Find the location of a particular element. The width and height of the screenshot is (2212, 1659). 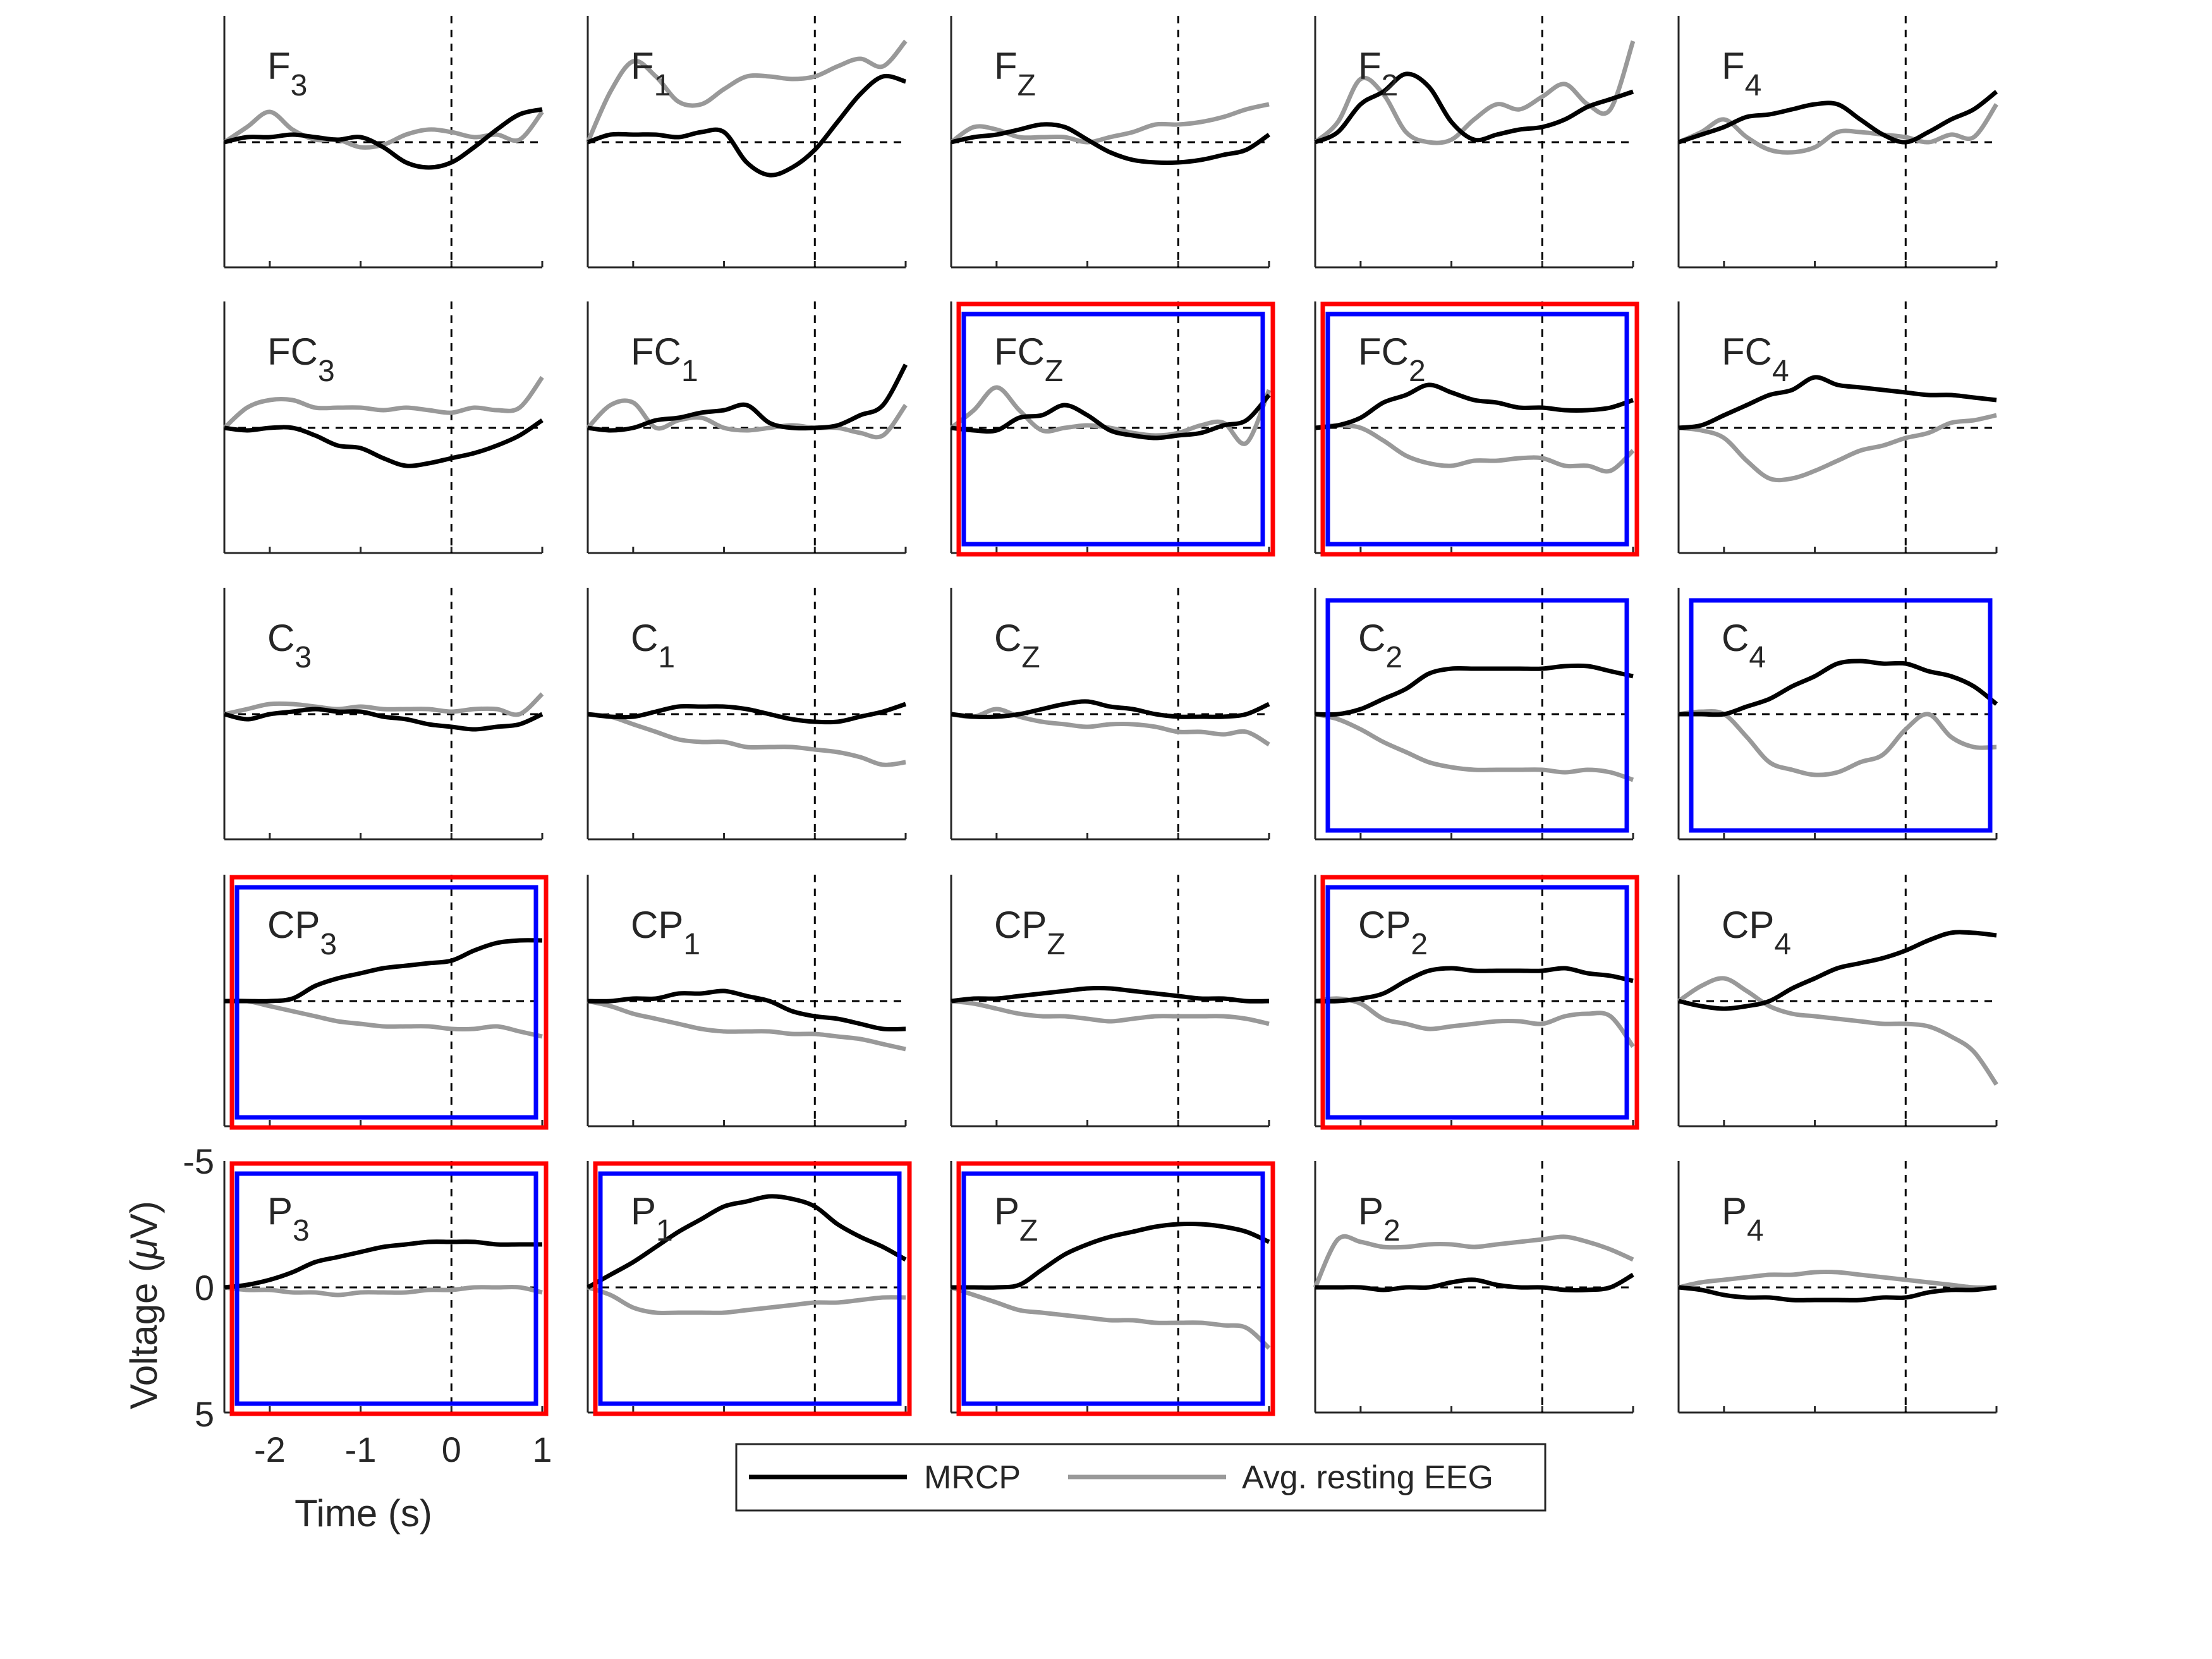

electrode-subscript-fc2: 2 is located at coordinates (1418, 371).